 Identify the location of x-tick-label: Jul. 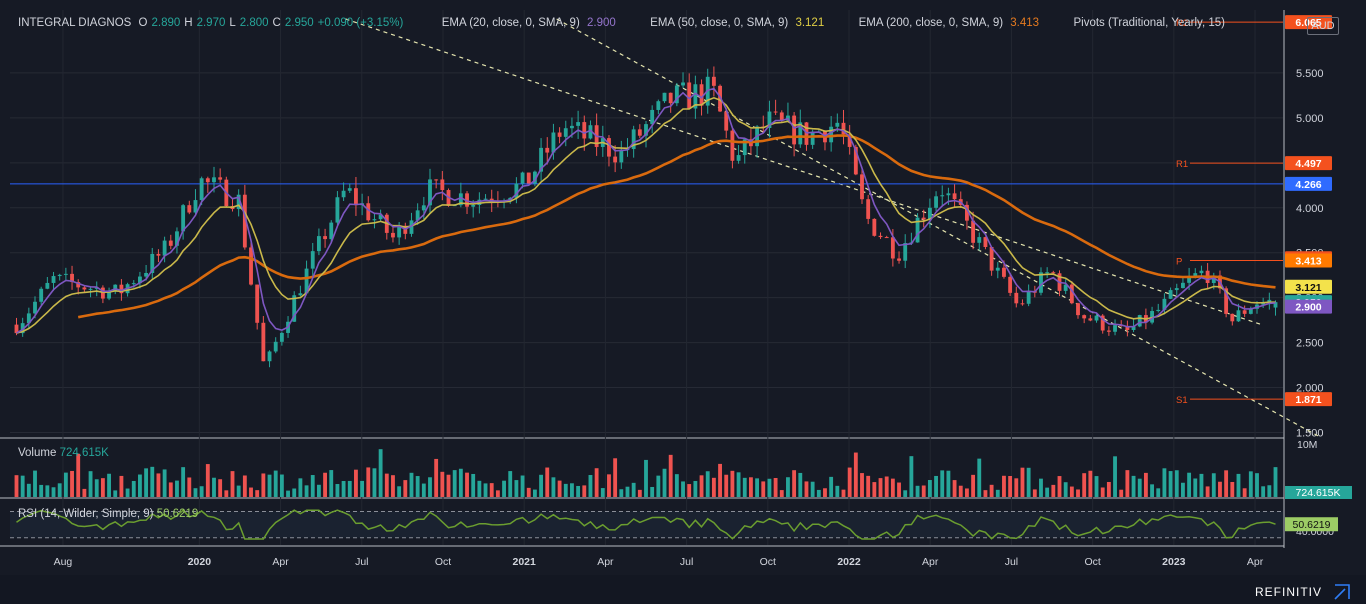
(1011, 562).